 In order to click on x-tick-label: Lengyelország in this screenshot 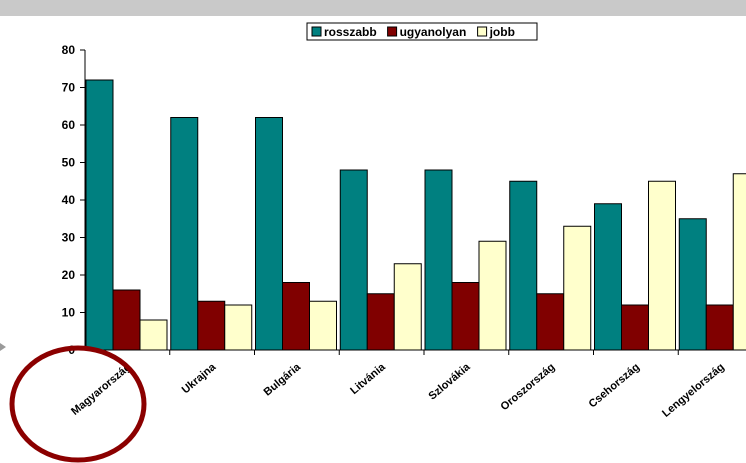, I will do `click(693, 390)`.